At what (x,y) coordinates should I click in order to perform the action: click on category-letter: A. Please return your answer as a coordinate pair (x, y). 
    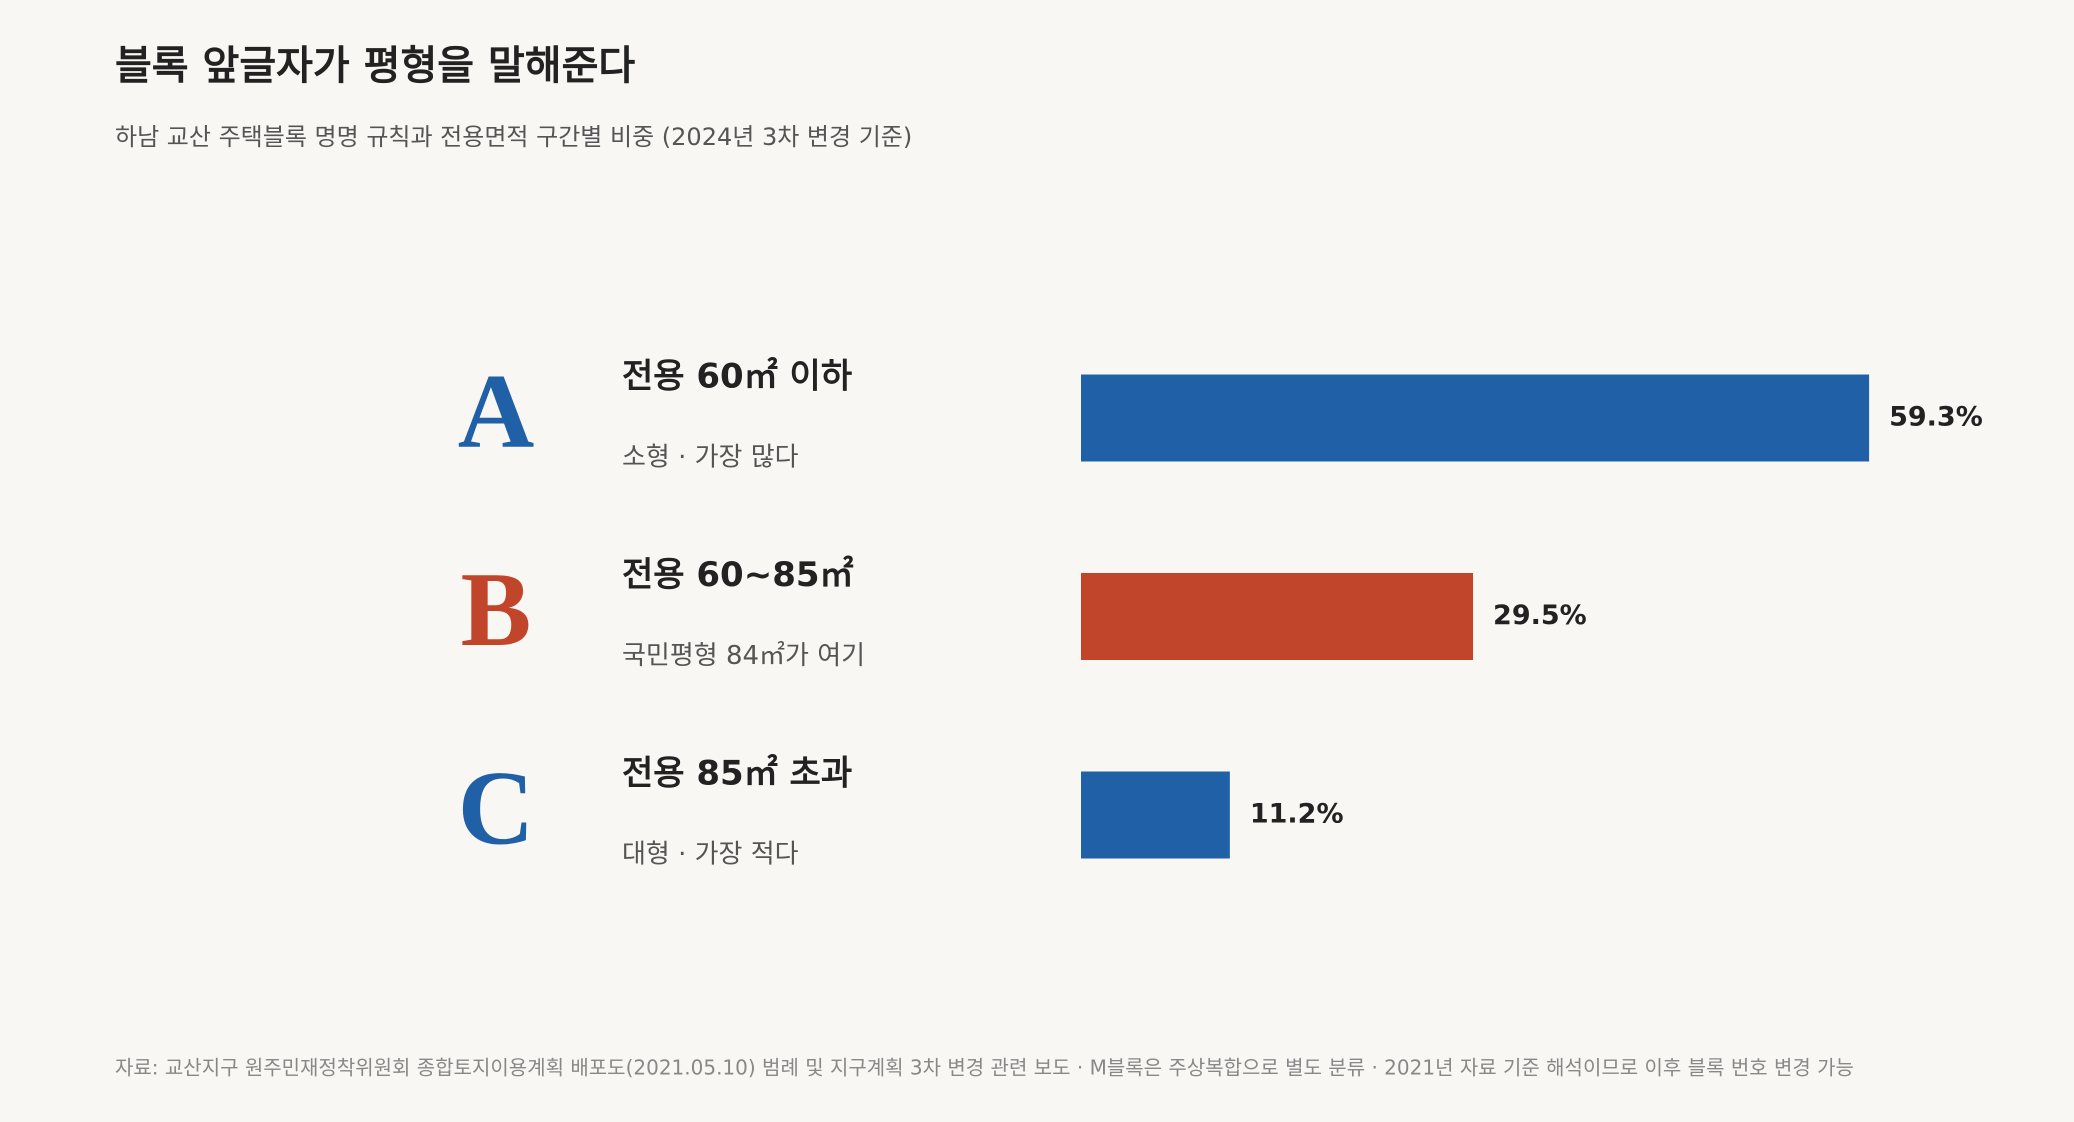
    Looking at the image, I should click on (496, 410).